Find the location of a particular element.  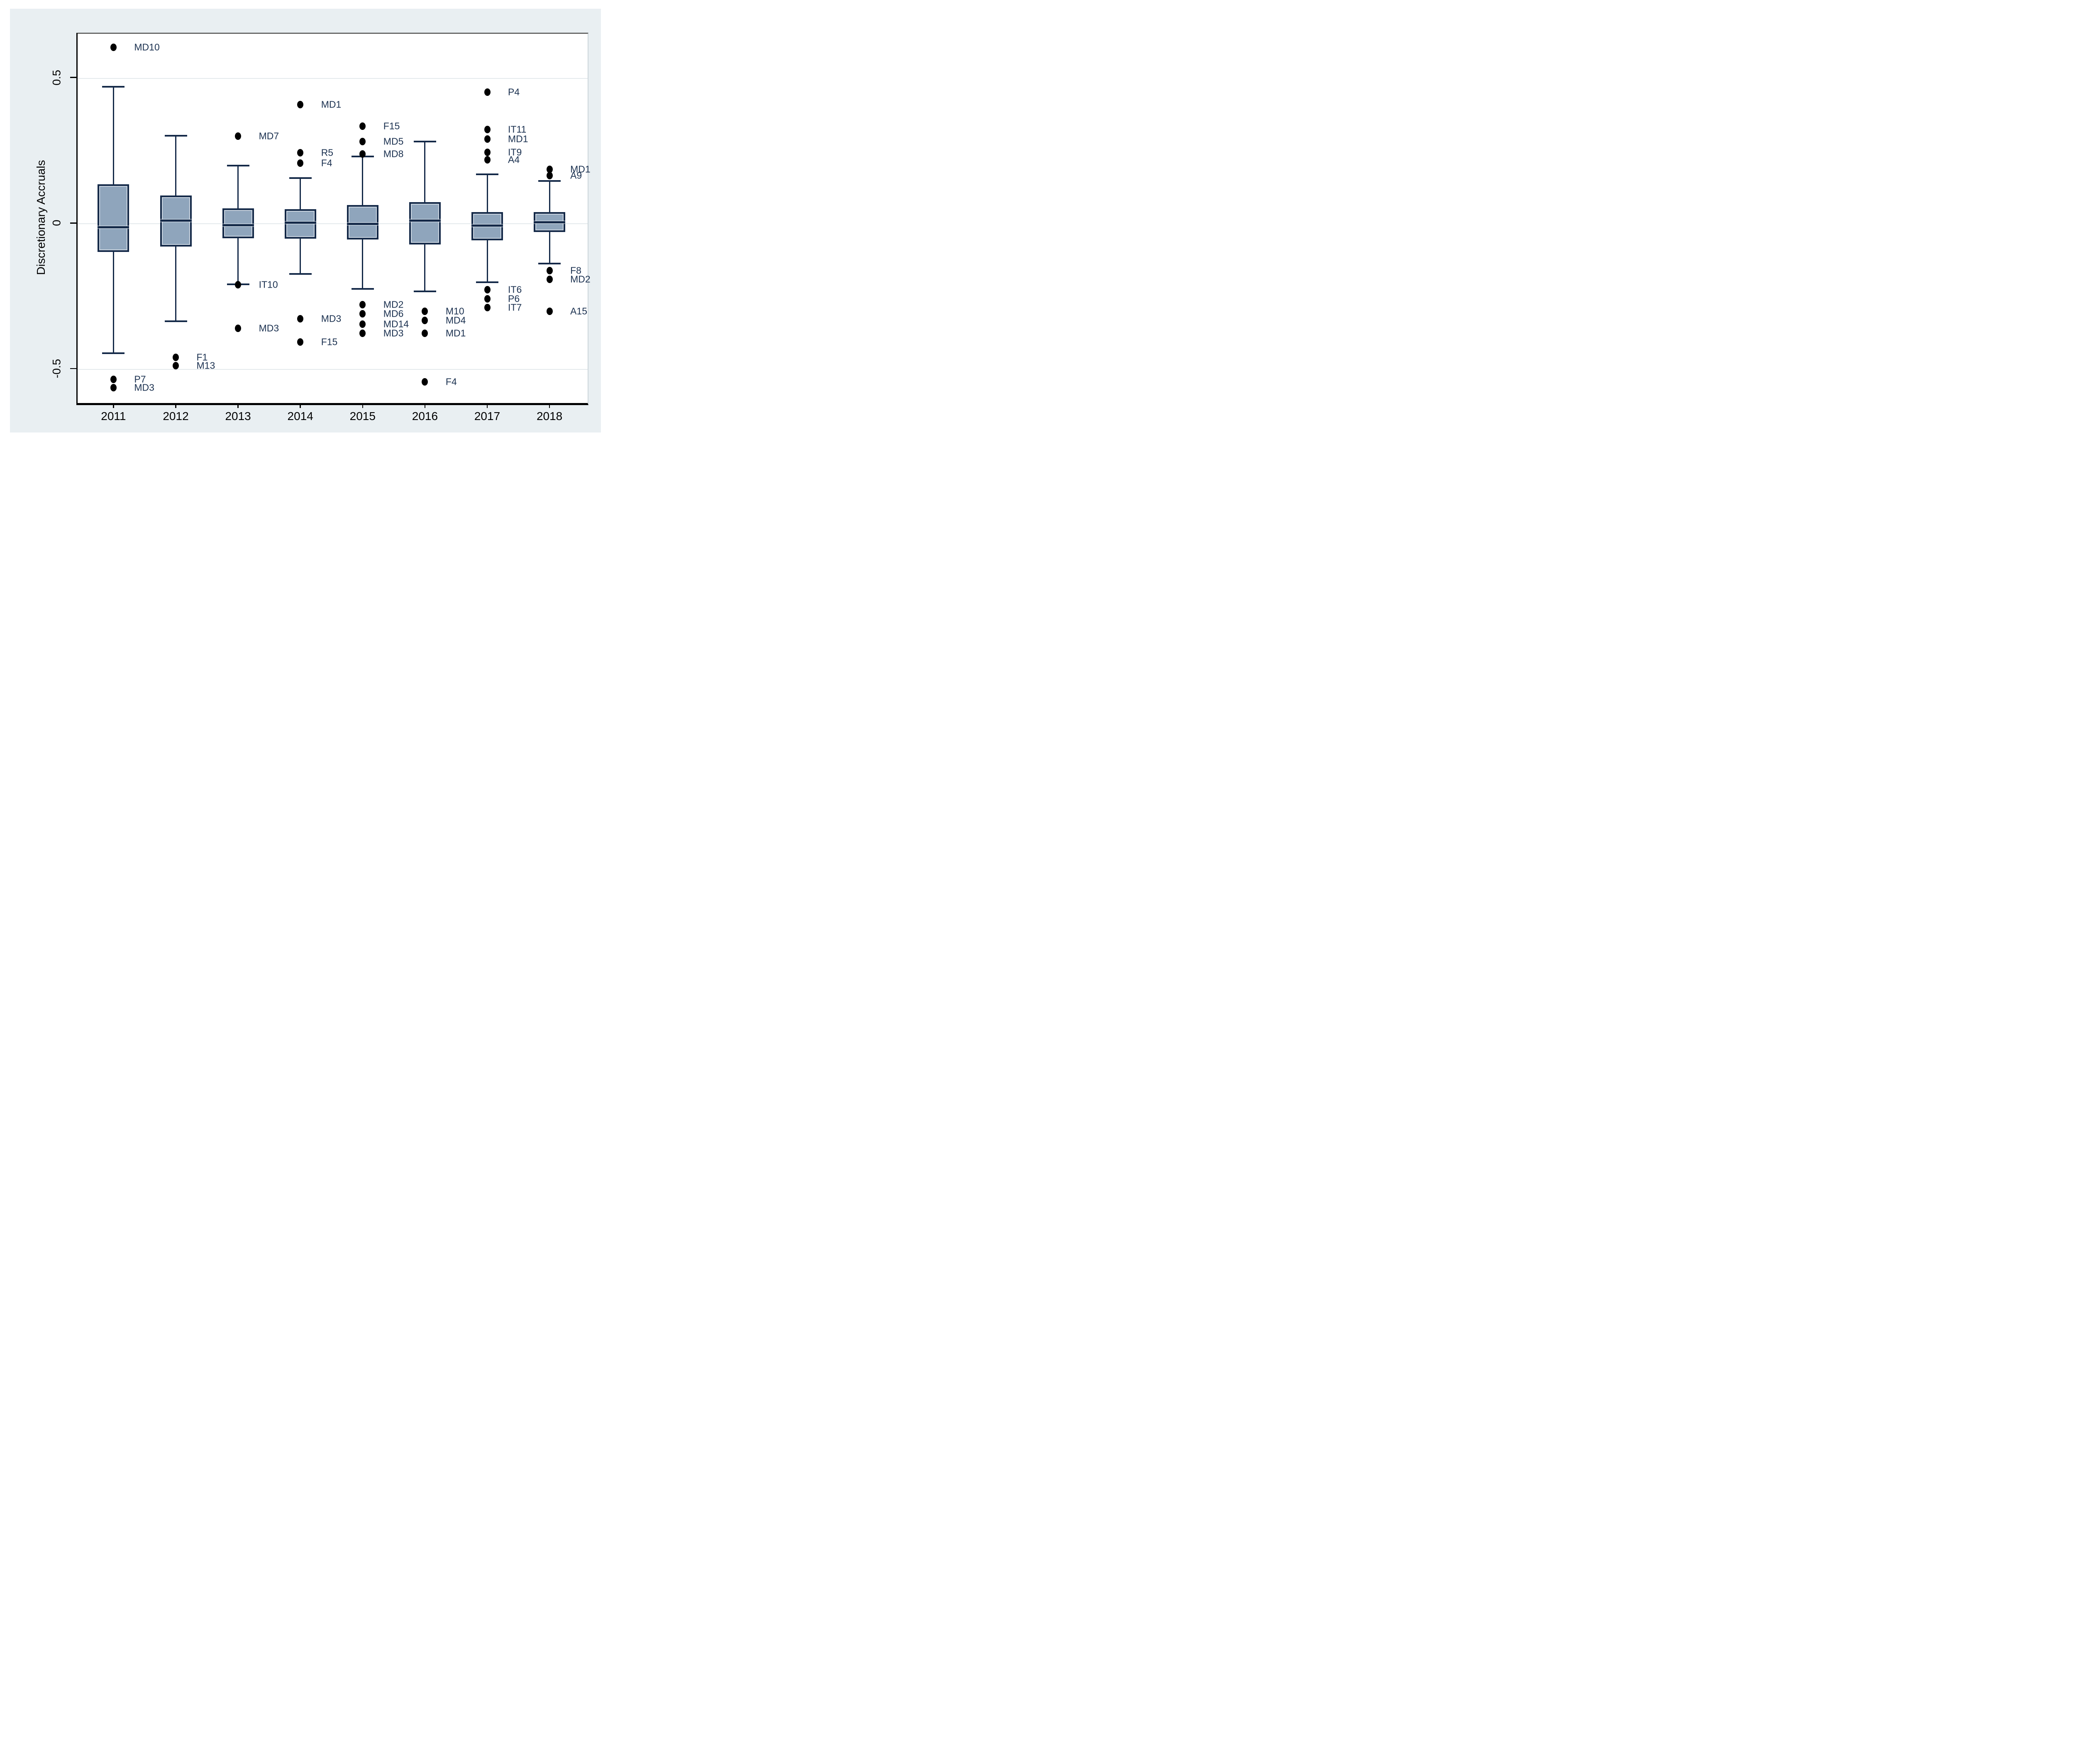

outlier-dot-2017-MD1 is located at coordinates (487, 139).